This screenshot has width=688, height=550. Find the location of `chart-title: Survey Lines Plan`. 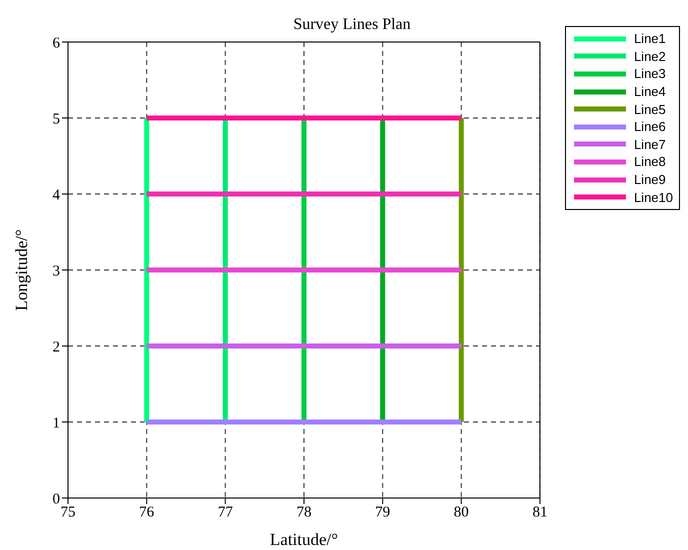

chart-title: Survey Lines Plan is located at coordinates (352, 24).